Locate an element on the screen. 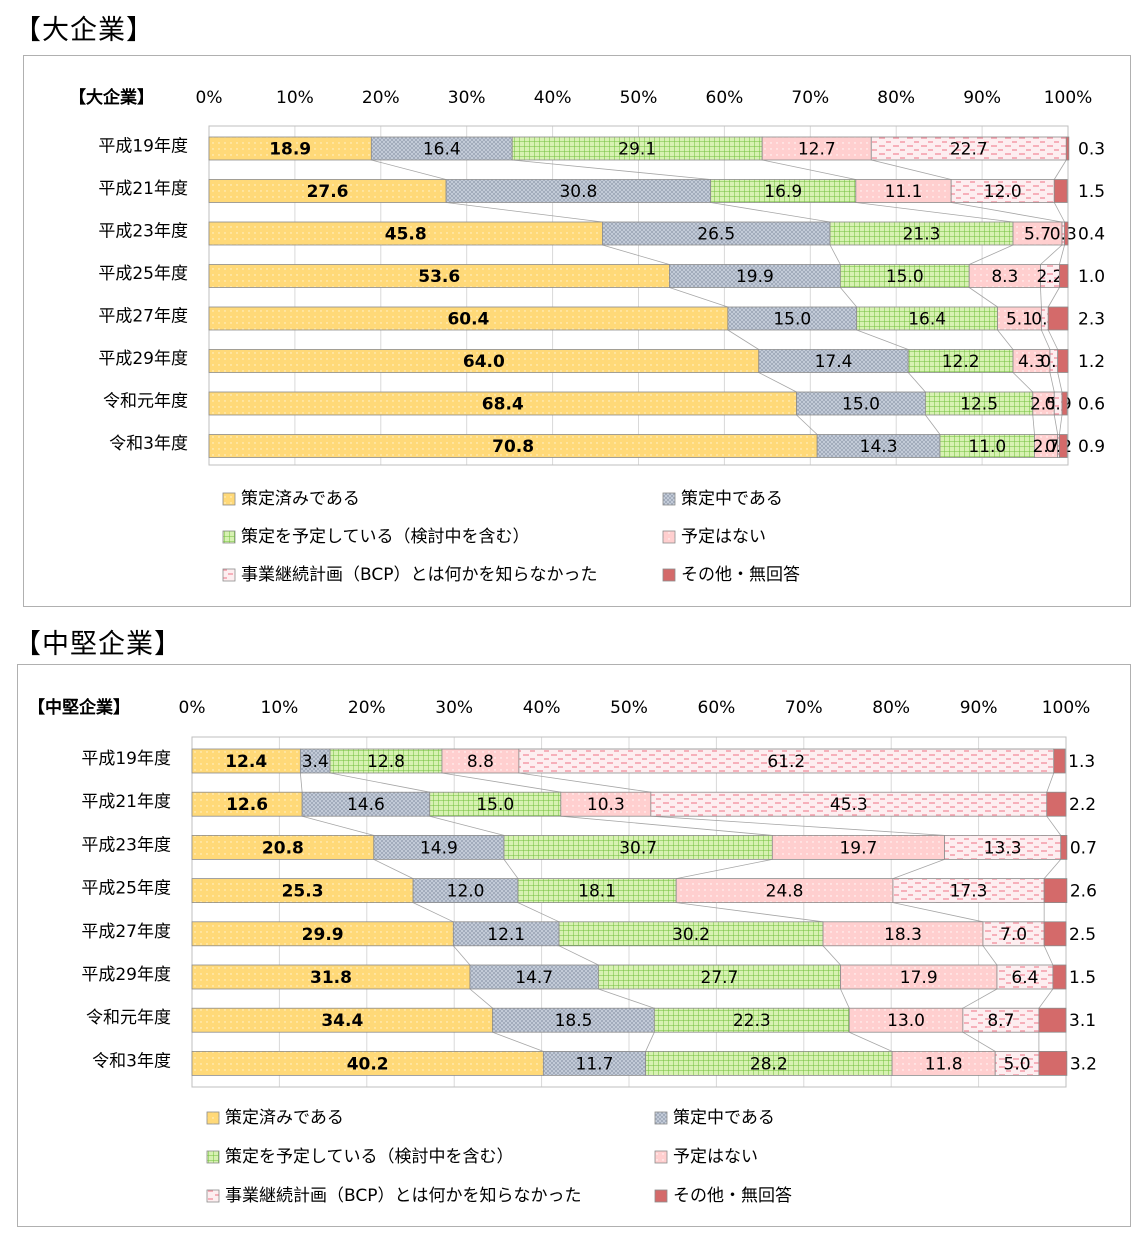 This screenshot has width=1134, height=1242. data-label: 10.3 is located at coordinates (606, 805).